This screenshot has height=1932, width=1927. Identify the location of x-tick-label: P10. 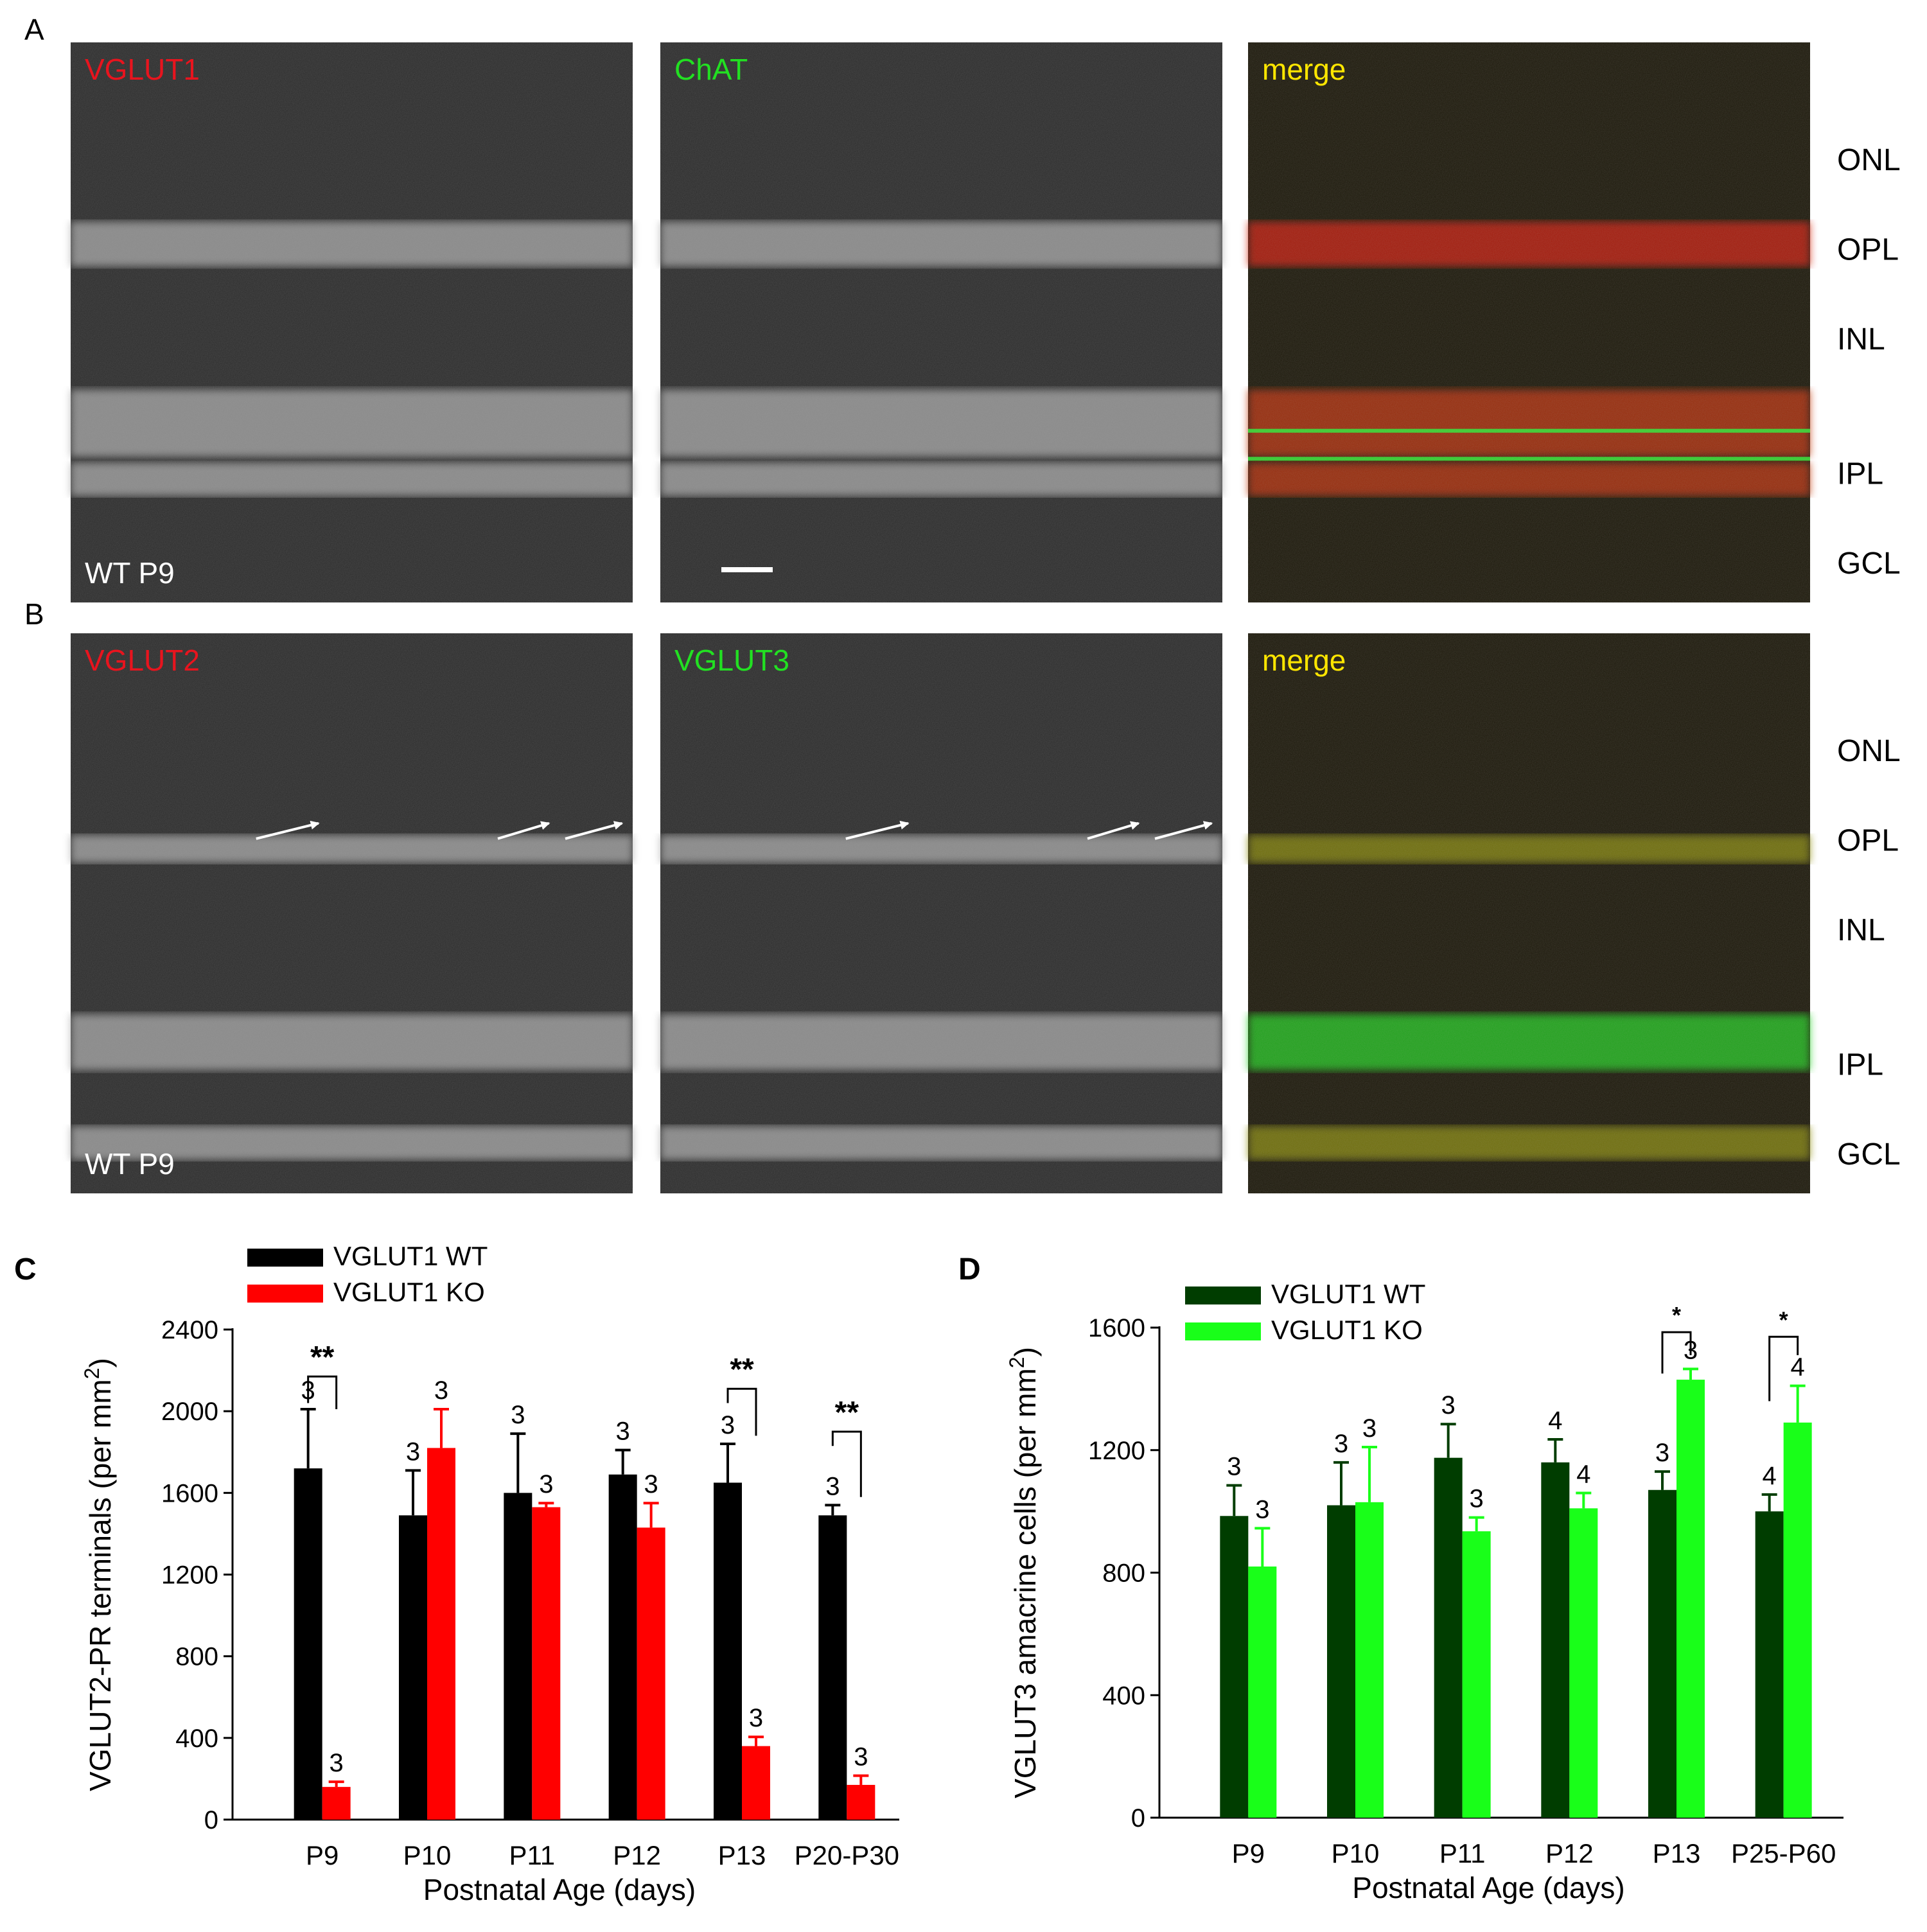
(427, 1855).